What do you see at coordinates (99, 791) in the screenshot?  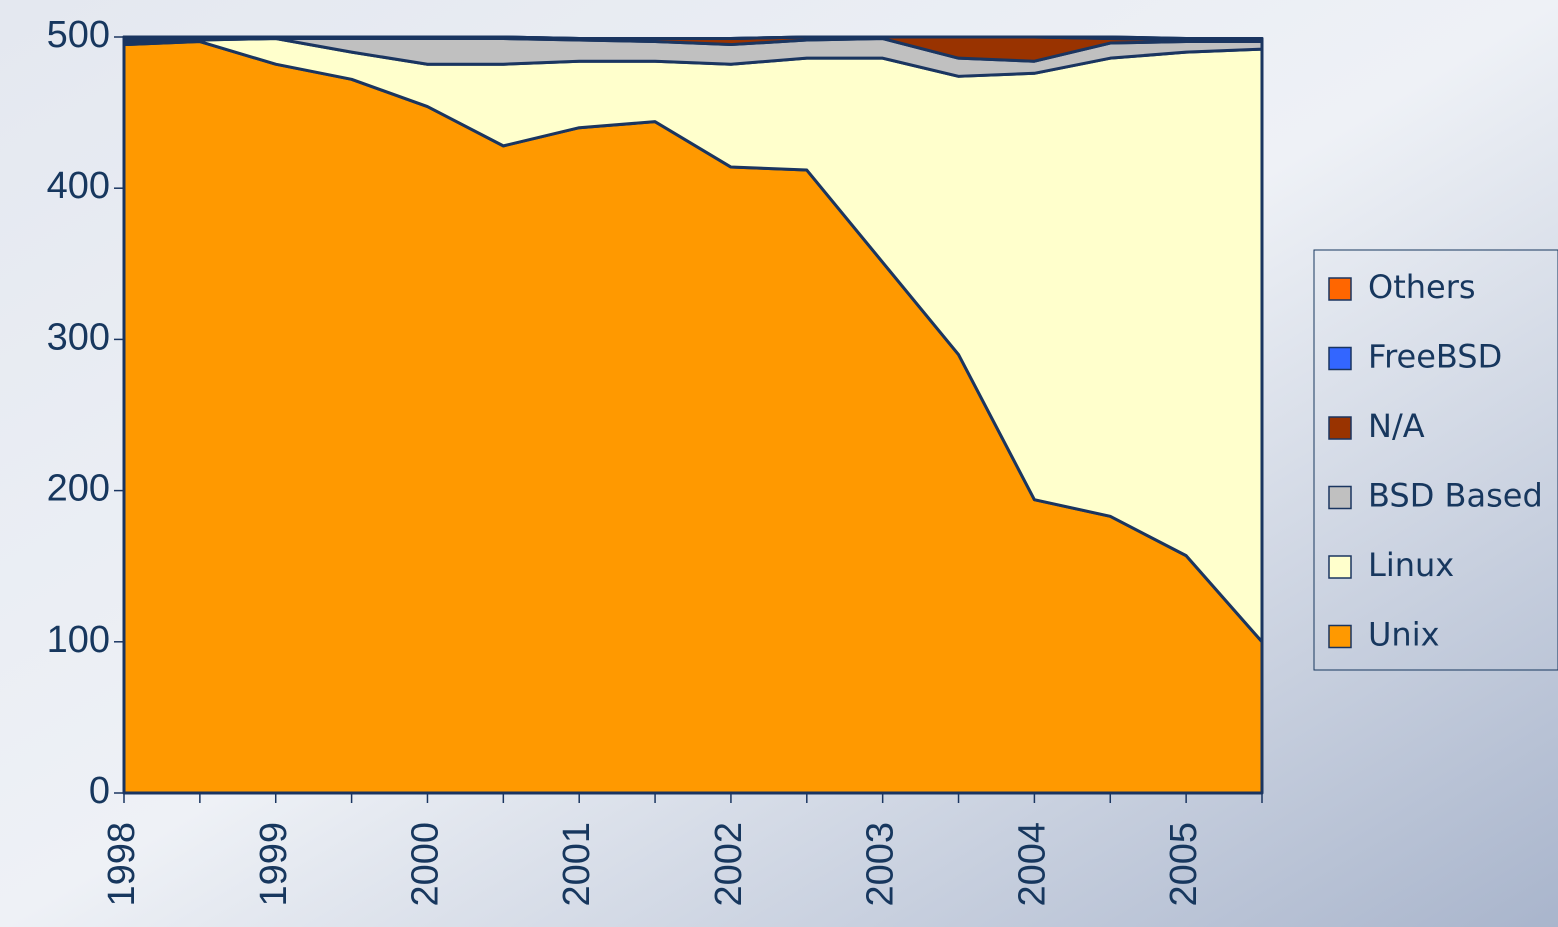 I see `y-tick-label: 0` at bounding box center [99, 791].